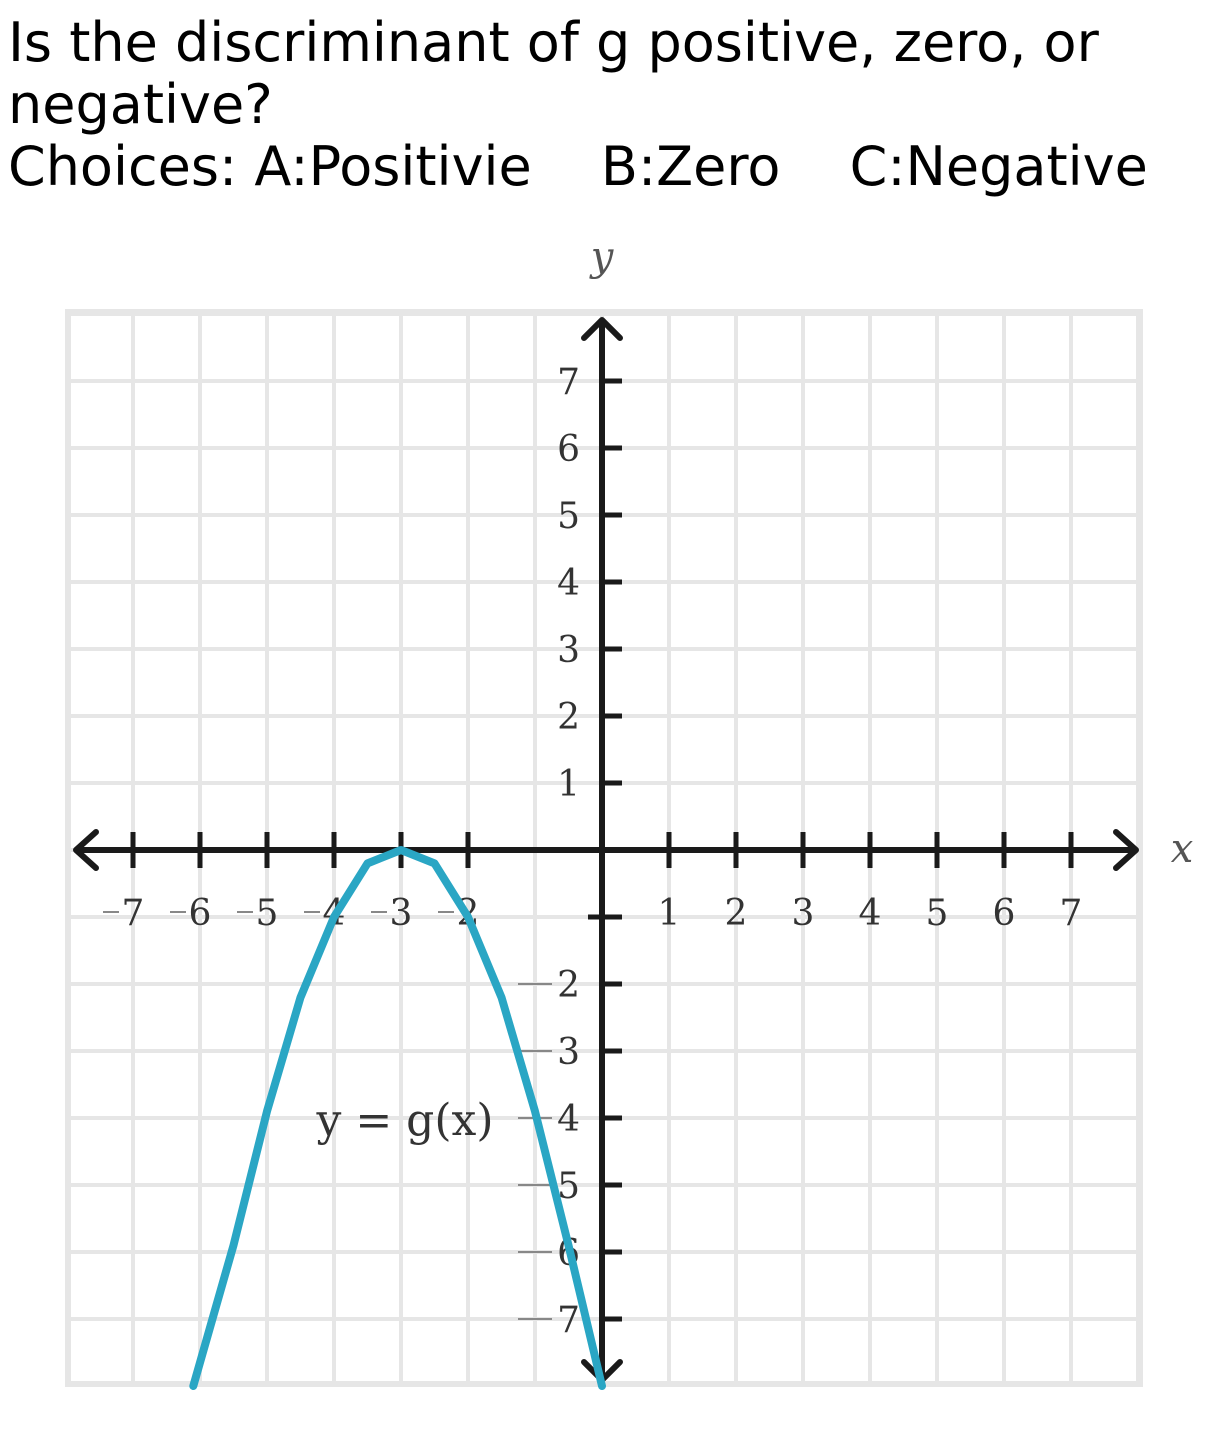 The height and width of the screenshot is (1433, 1232). What do you see at coordinates (602, 257) in the screenshot?
I see `y-axis-label: y` at bounding box center [602, 257].